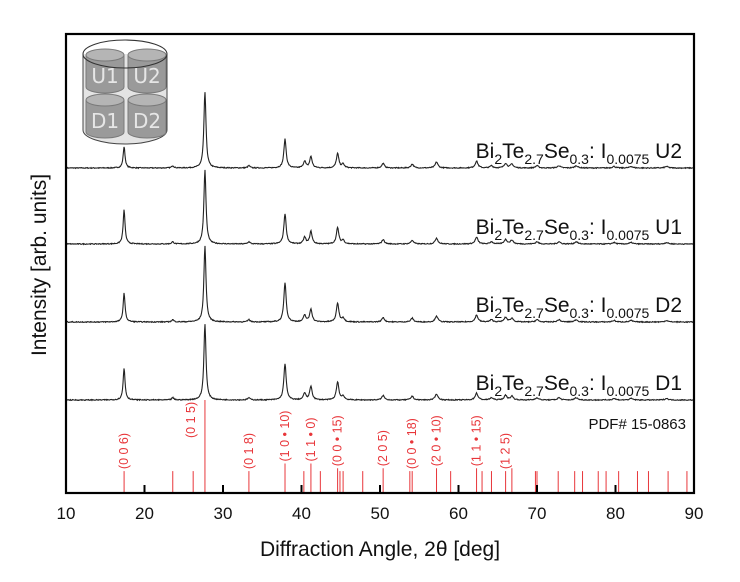 This screenshot has height=582, width=740. What do you see at coordinates (380, 513) in the screenshot?
I see `x-tick-label: 50` at bounding box center [380, 513].